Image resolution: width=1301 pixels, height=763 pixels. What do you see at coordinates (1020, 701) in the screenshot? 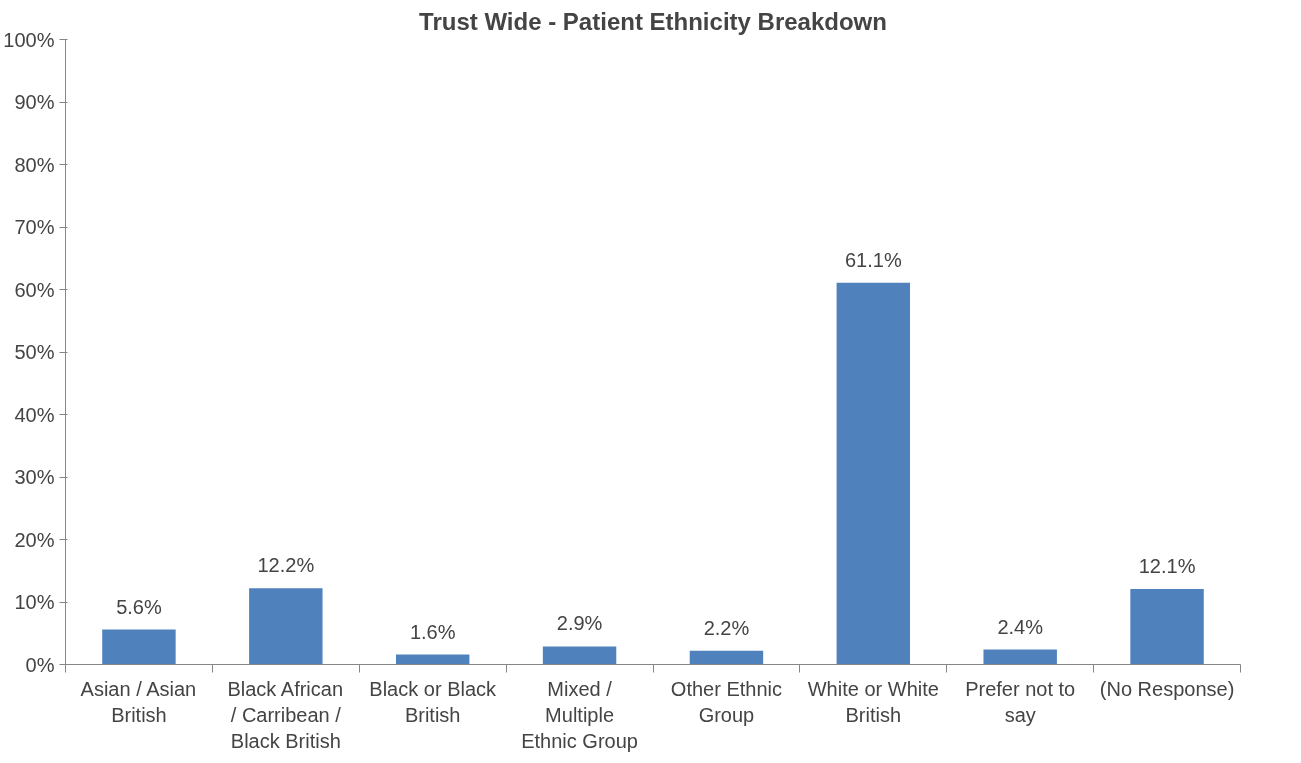
I see `x-tick-label: Prefer not to say` at bounding box center [1020, 701].